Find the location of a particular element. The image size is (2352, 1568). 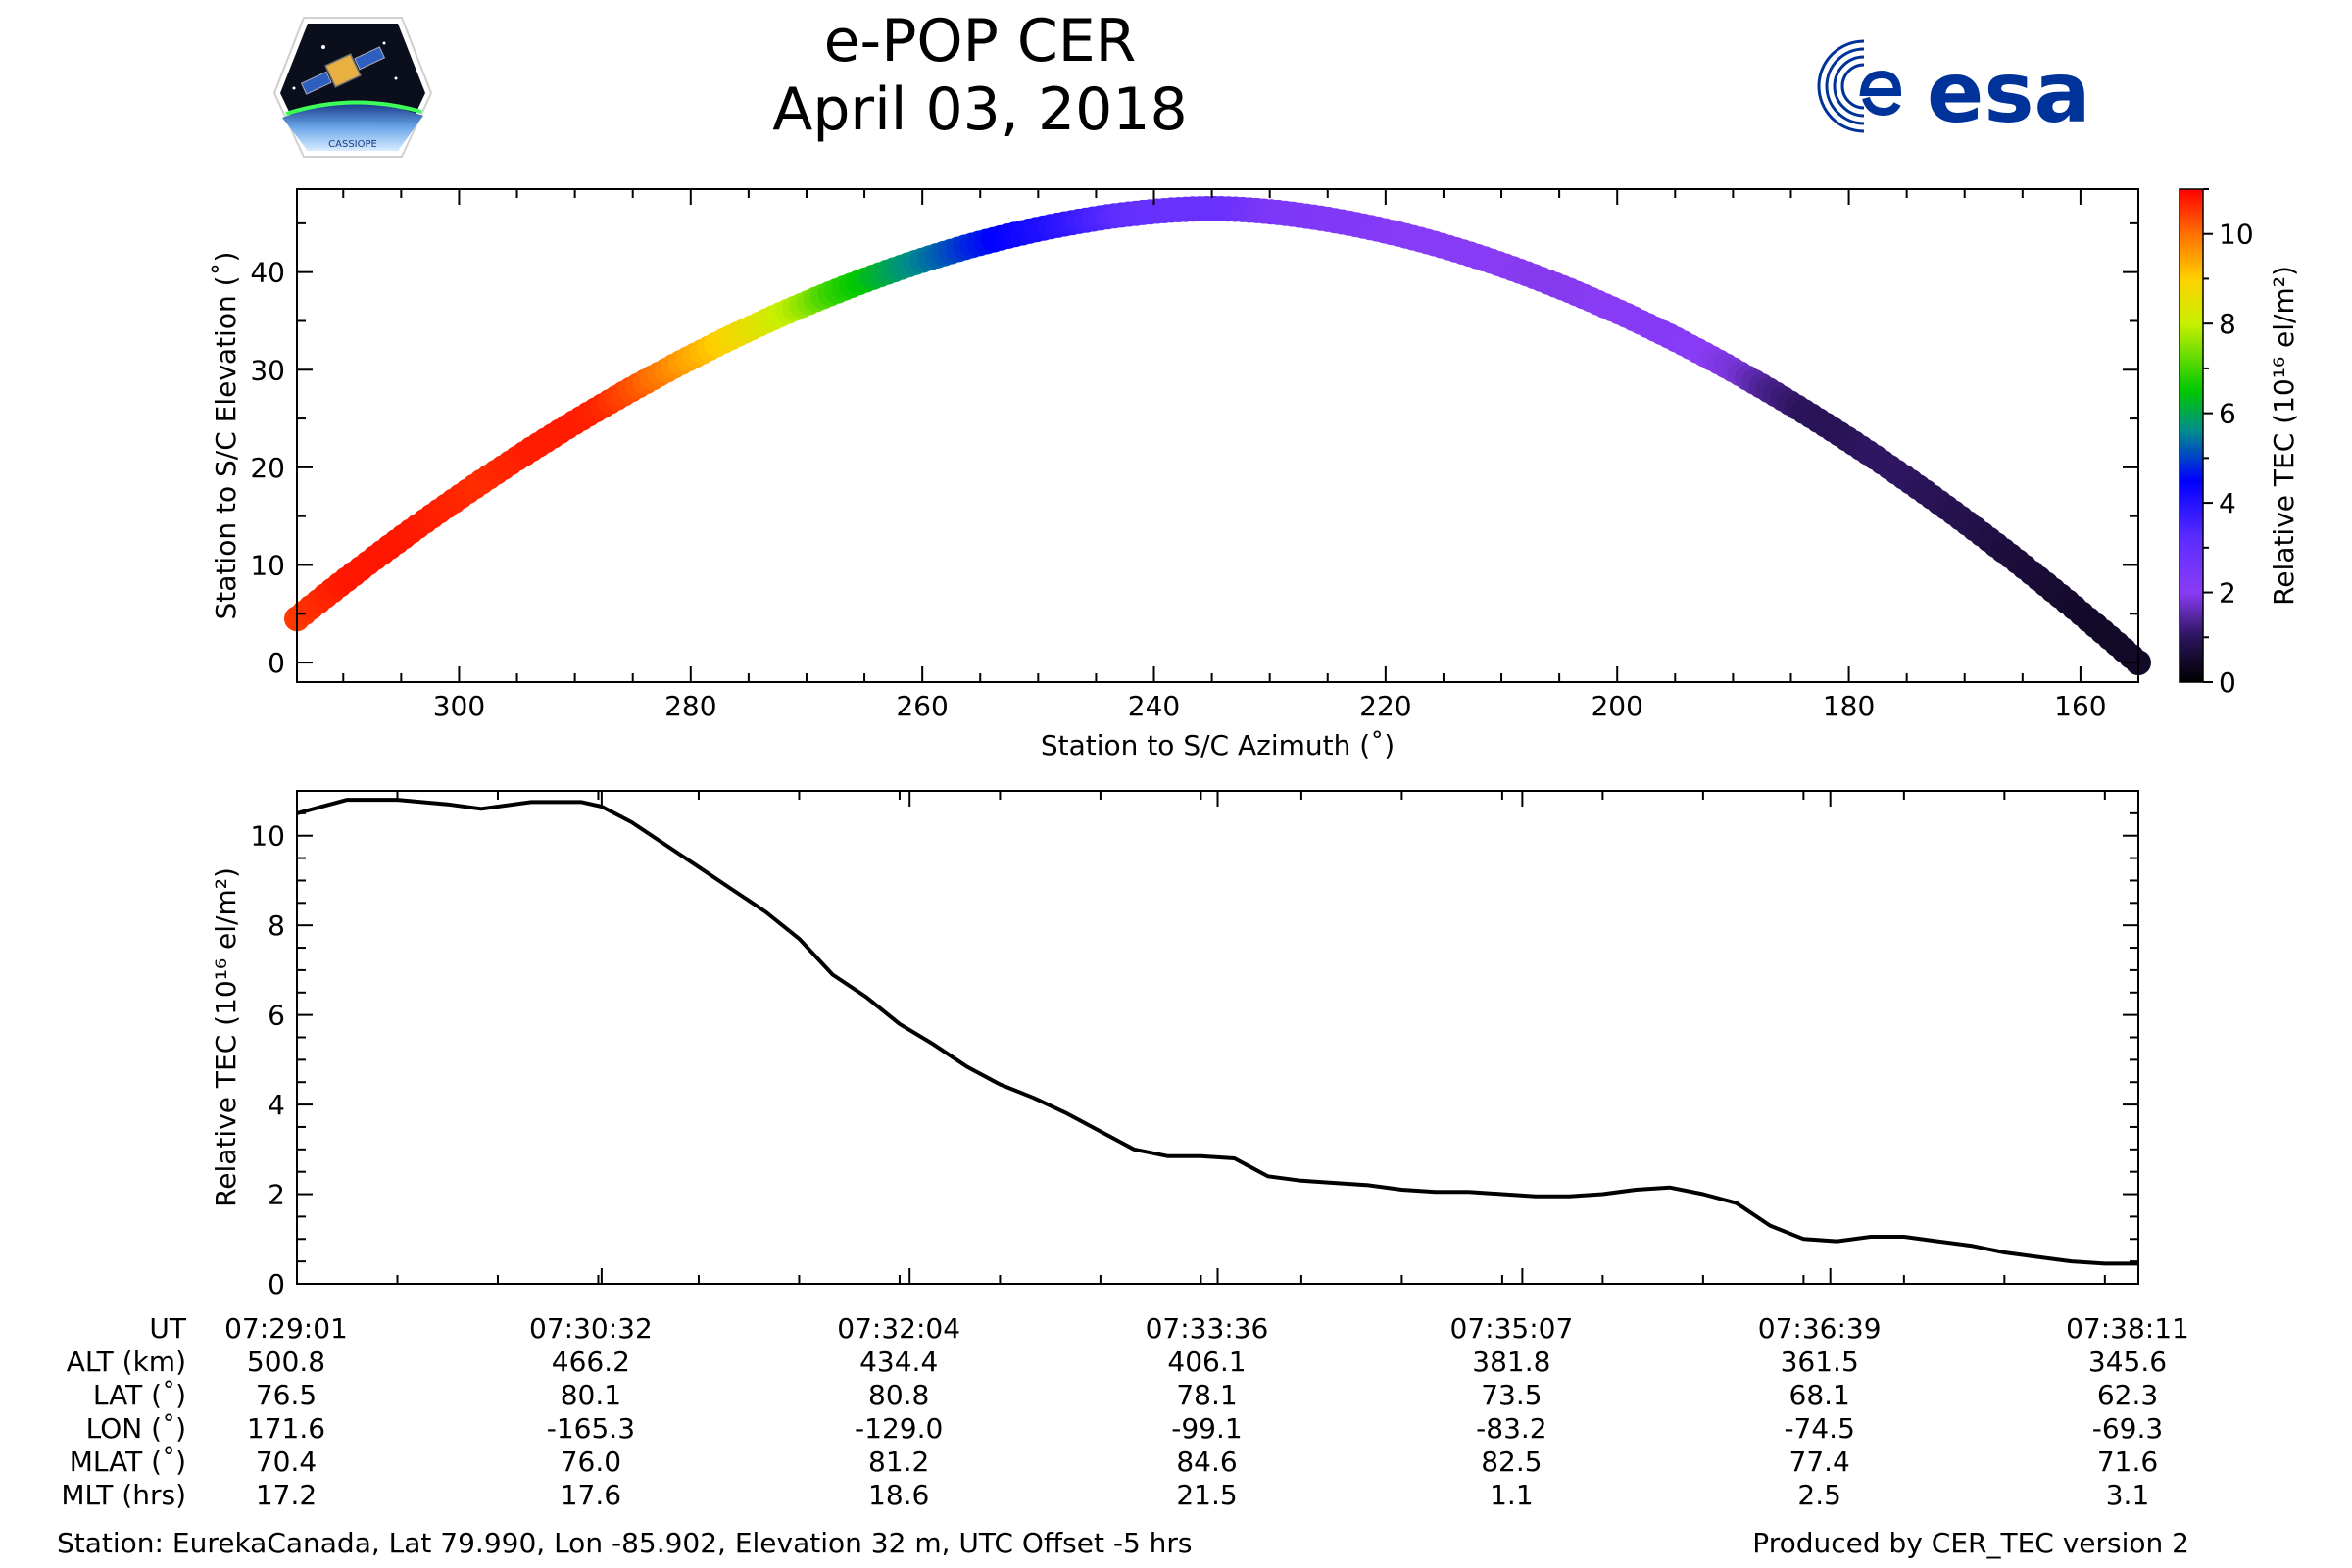

y-tick-label: 40 is located at coordinates (267, 273).